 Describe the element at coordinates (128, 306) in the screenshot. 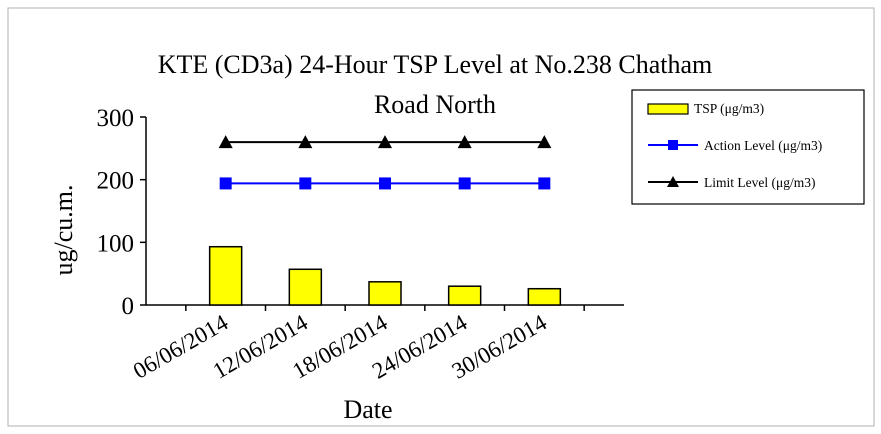

I see `y-tick-label: 0` at that location.